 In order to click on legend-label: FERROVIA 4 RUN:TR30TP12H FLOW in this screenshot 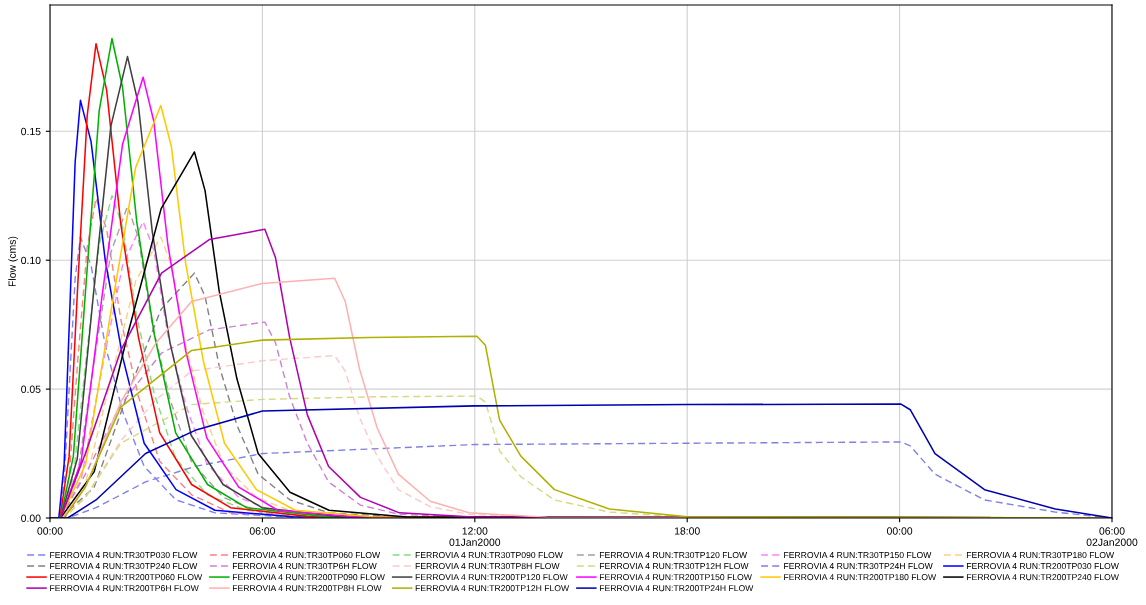, I will do `click(674, 566)`.